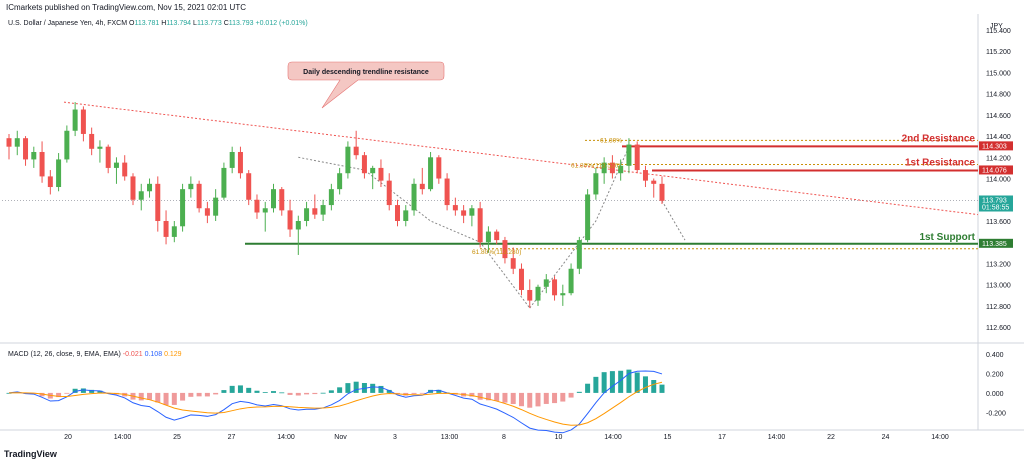 This screenshot has height=463, width=1024. Describe the element at coordinates (998, 137) in the screenshot. I see `price-tick: 114.400` at that location.